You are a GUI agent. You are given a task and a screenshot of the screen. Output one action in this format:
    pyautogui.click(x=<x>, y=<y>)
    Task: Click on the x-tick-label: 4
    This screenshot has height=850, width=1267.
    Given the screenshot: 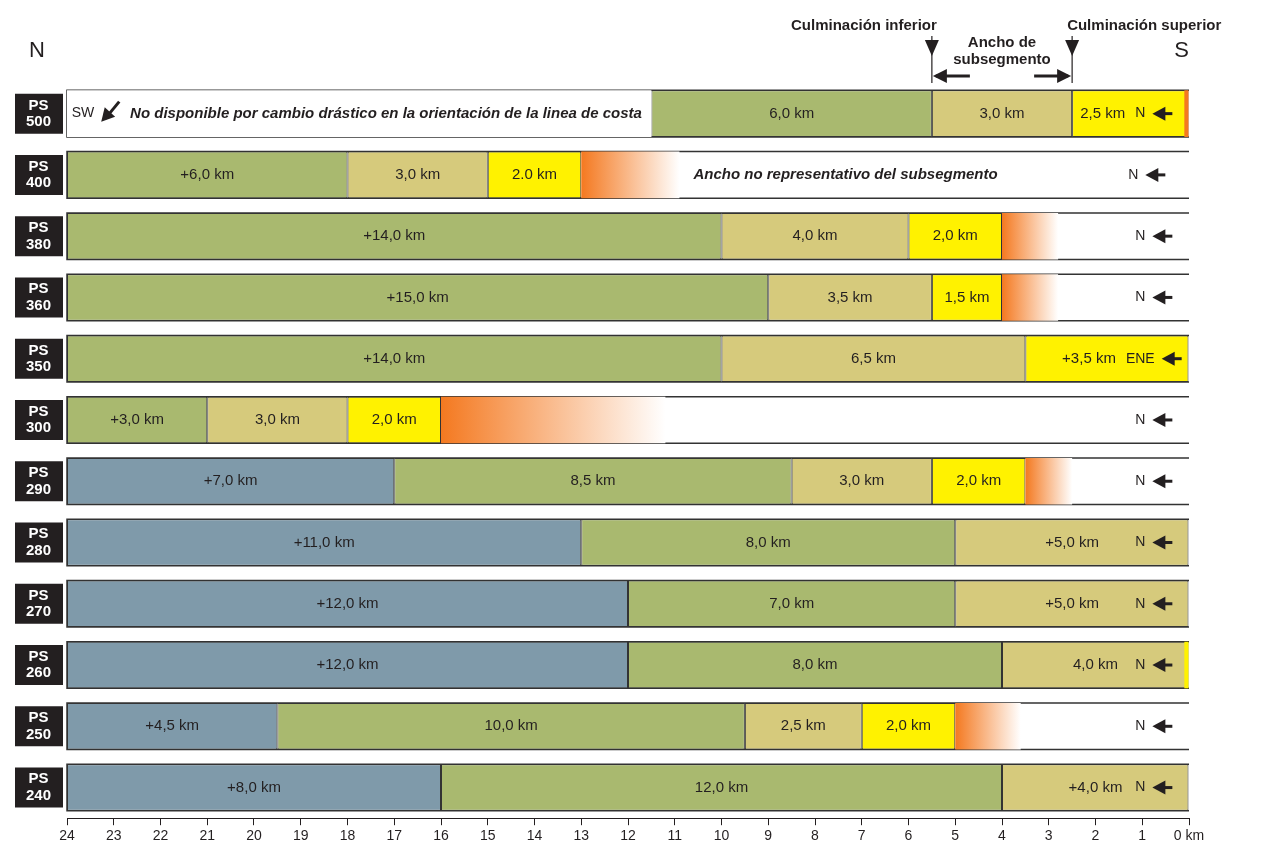 What is the action you would take?
    pyautogui.click(x=1002, y=835)
    